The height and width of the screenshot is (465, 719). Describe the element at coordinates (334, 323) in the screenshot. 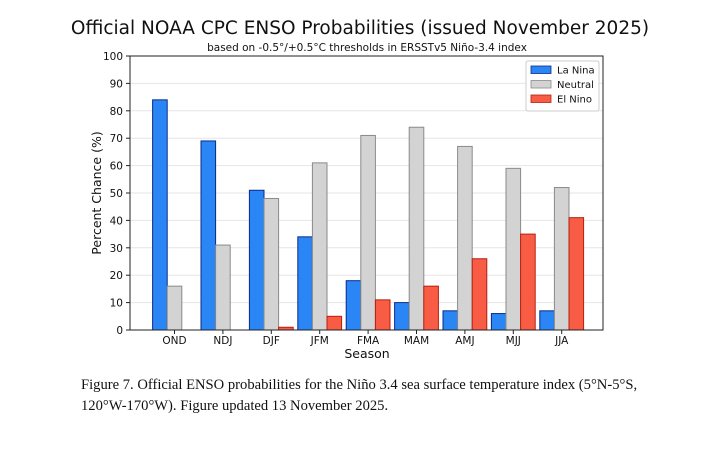

I see `bar-el-nino-jfm` at that location.